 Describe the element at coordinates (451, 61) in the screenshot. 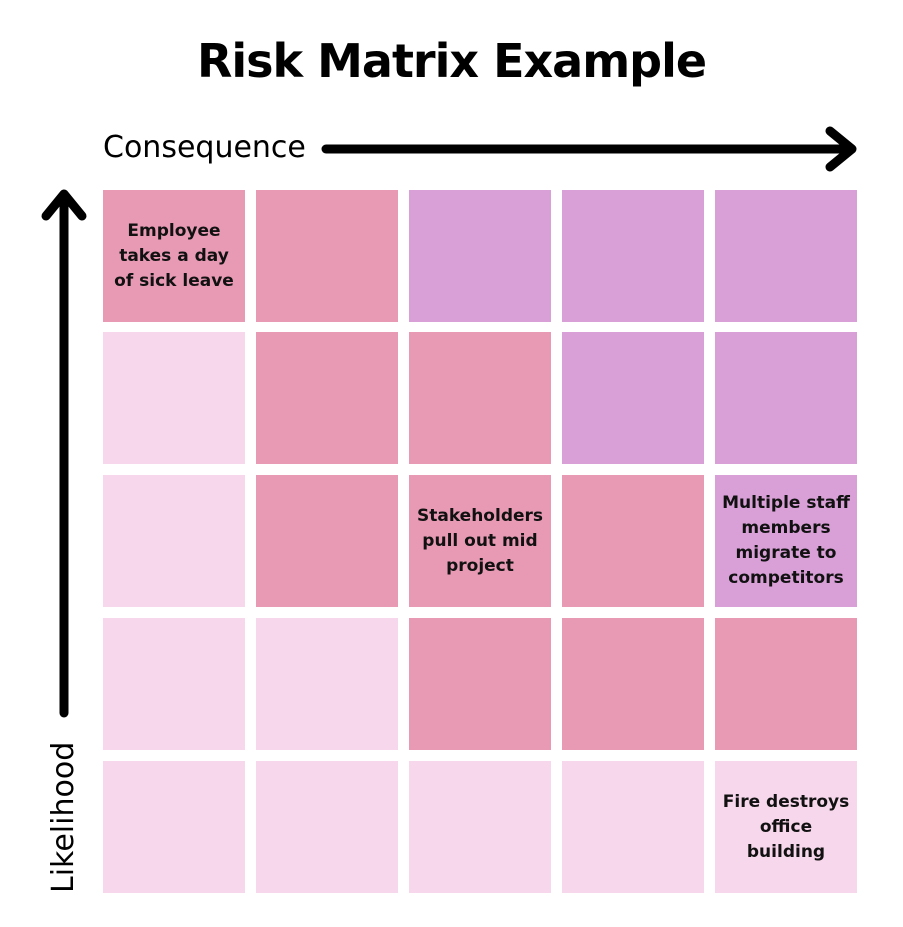

I see `page-title: Risk Matrix Example` at that location.